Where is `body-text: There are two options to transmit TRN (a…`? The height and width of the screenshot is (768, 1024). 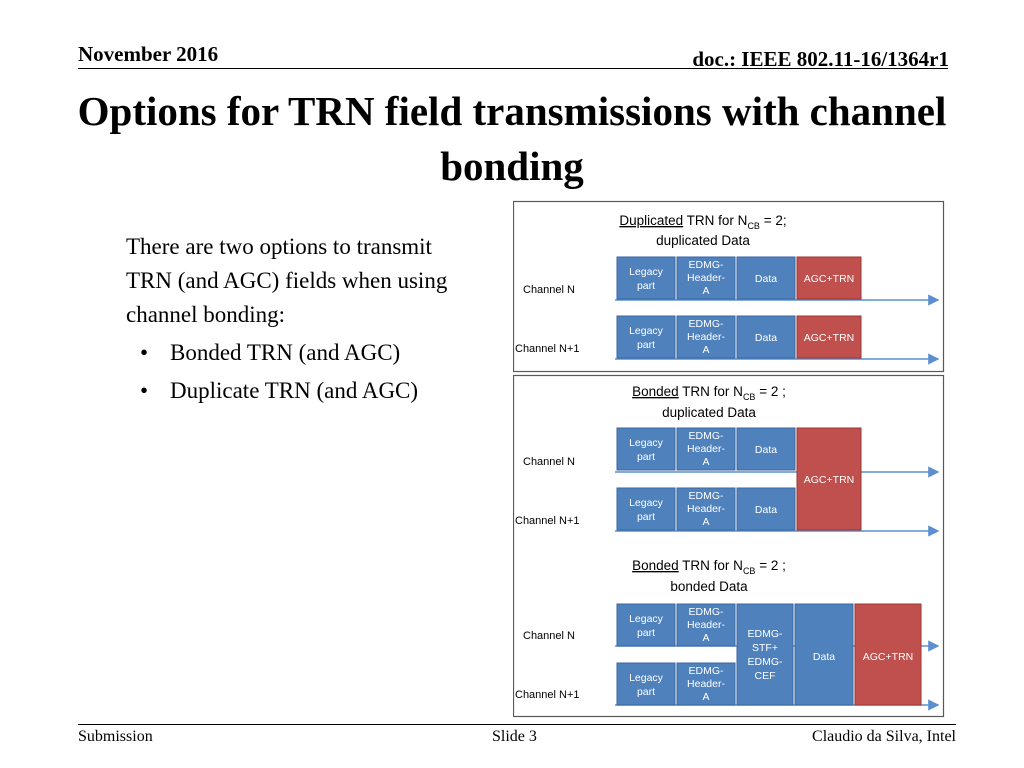 body-text: There are two options to transmit TRN (a… is located at coordinates (285, 319).